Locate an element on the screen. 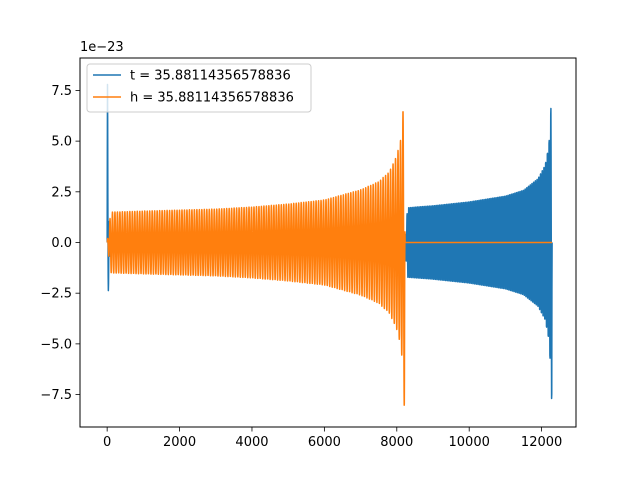 The width and height of the screenshot is (640, 480). legend-frame is located at coordinates (199, 88).